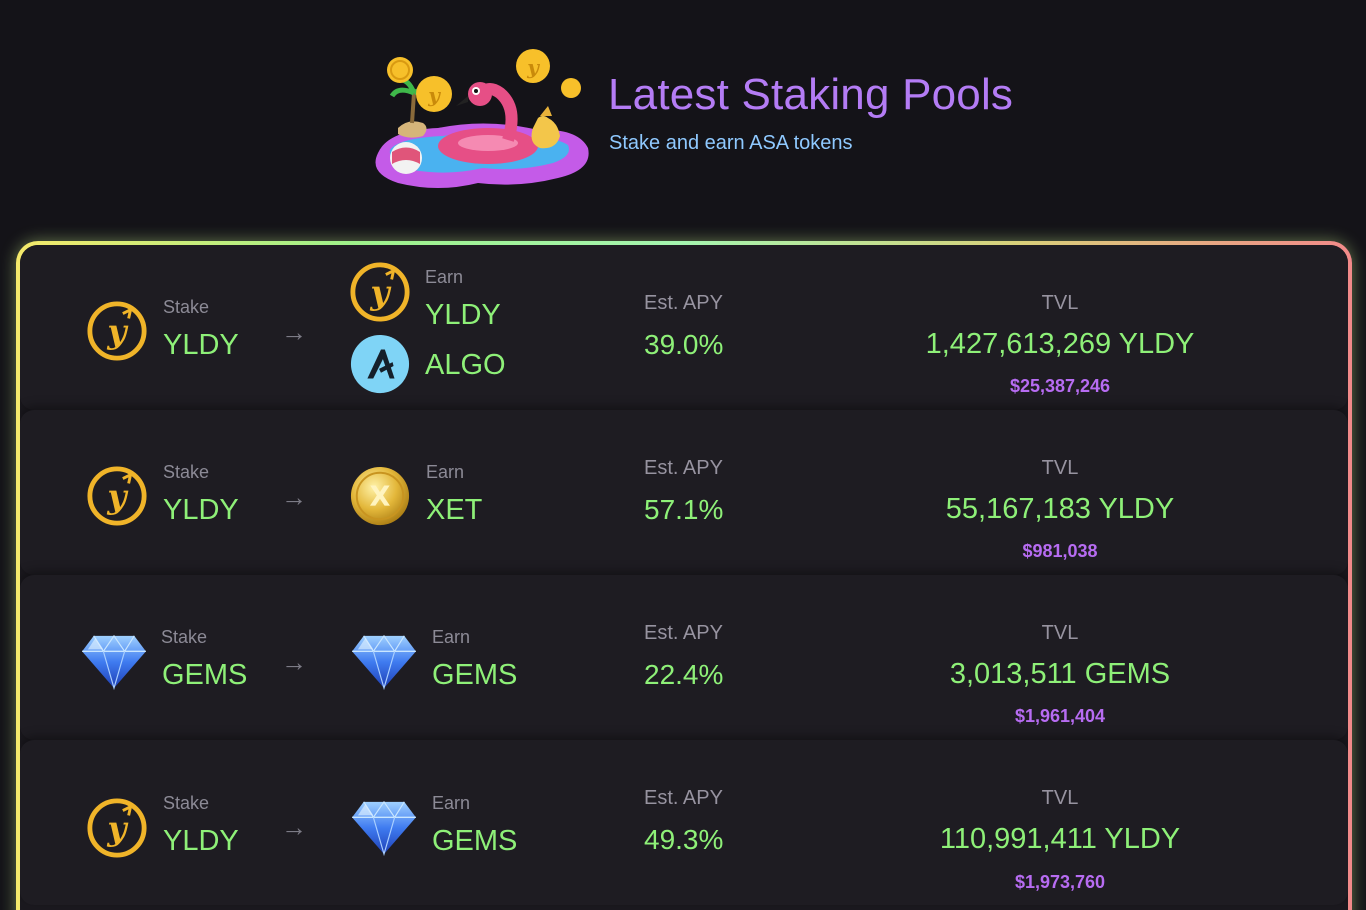 Image resolution: width=1366 pixels, height=910 pixels. What do you see at coordinates (1060, 839) in the screenshot?
I see `tvl-value: 110,991,411 YLDY` at bounding box center [1060, 839].